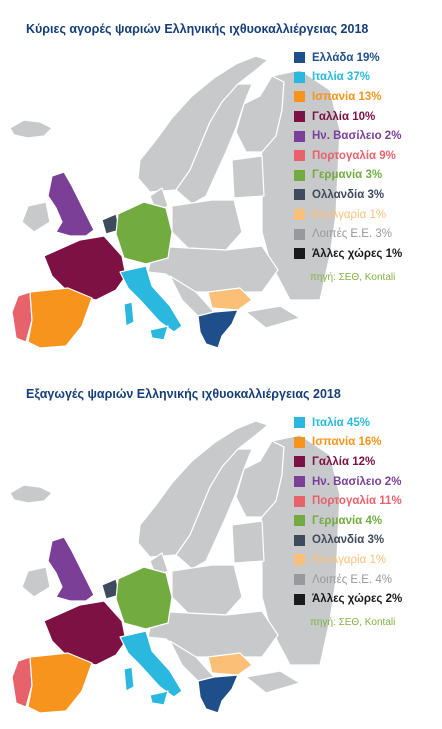 This screenshot has height=729, width=442. I want to click on legend-item: Άλλες χώρες 1%, so click(348, 254).